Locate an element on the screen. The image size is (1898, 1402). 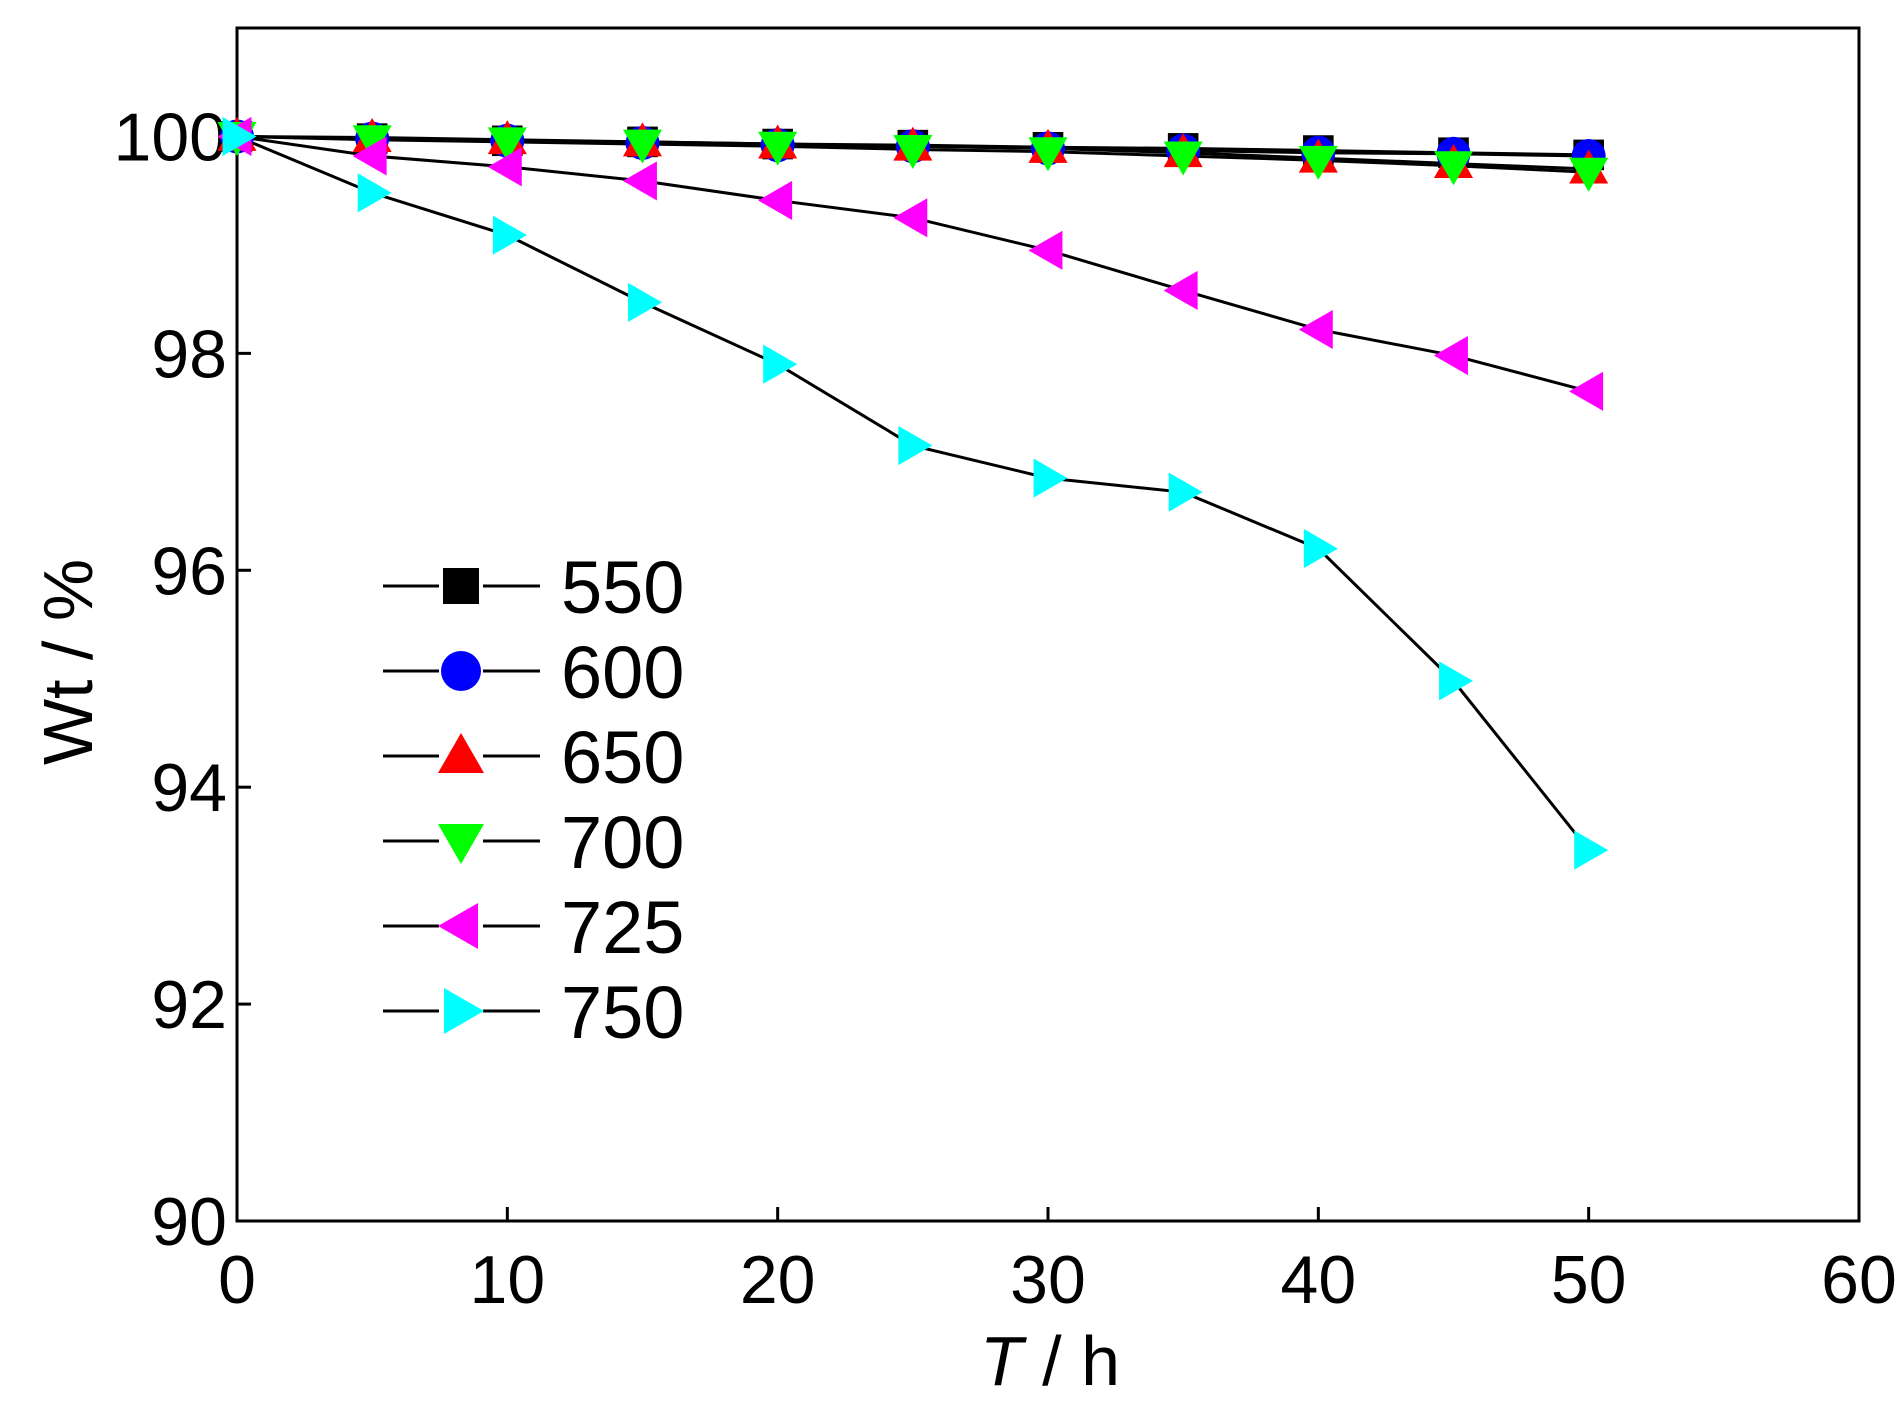
legend-label: 650 is located at coordinates (622, 757).